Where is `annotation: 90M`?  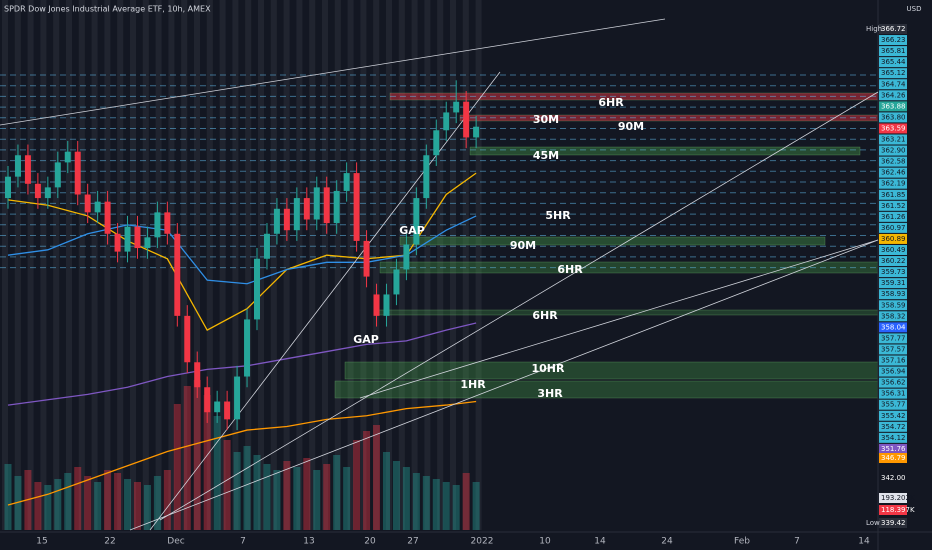
annotation: 90M is located at coordinates (523, 245).